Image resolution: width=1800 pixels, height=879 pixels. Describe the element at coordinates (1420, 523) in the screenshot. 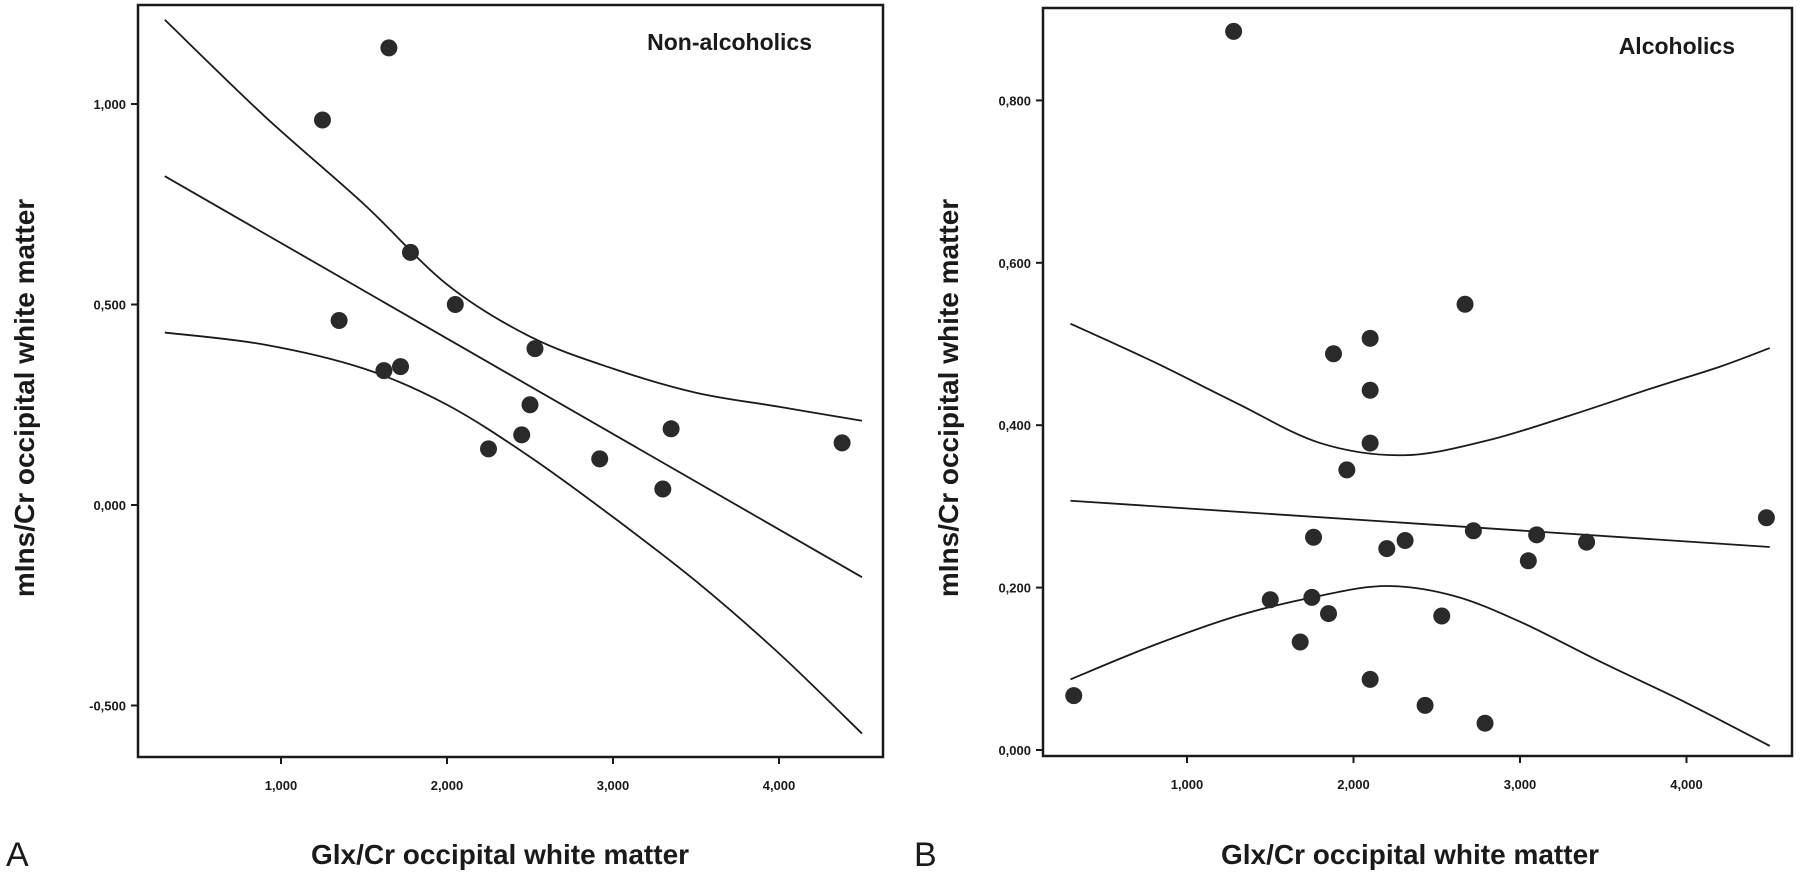

I see `panel-b-regression-line` at that location.